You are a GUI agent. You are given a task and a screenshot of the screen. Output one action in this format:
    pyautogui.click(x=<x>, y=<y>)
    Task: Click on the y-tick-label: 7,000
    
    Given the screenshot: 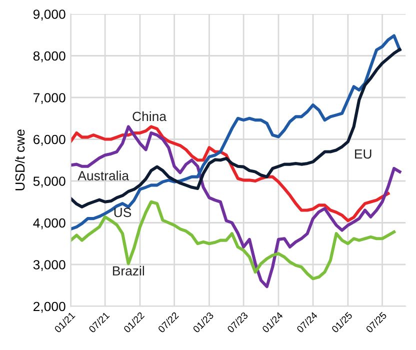 What is the action you would take?
    pyautogui.click(x=50, y=98)
    